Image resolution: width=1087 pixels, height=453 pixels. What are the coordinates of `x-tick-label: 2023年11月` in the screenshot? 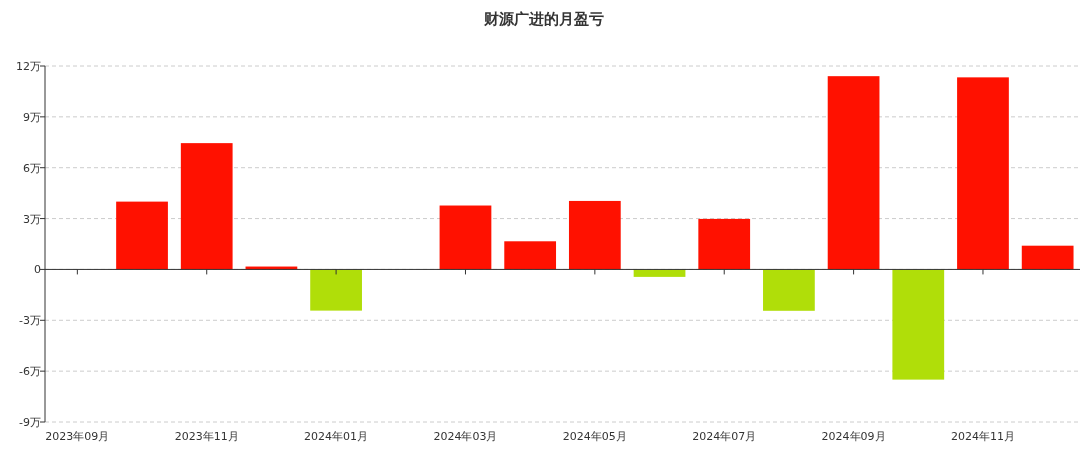 It's located at (206, 436).